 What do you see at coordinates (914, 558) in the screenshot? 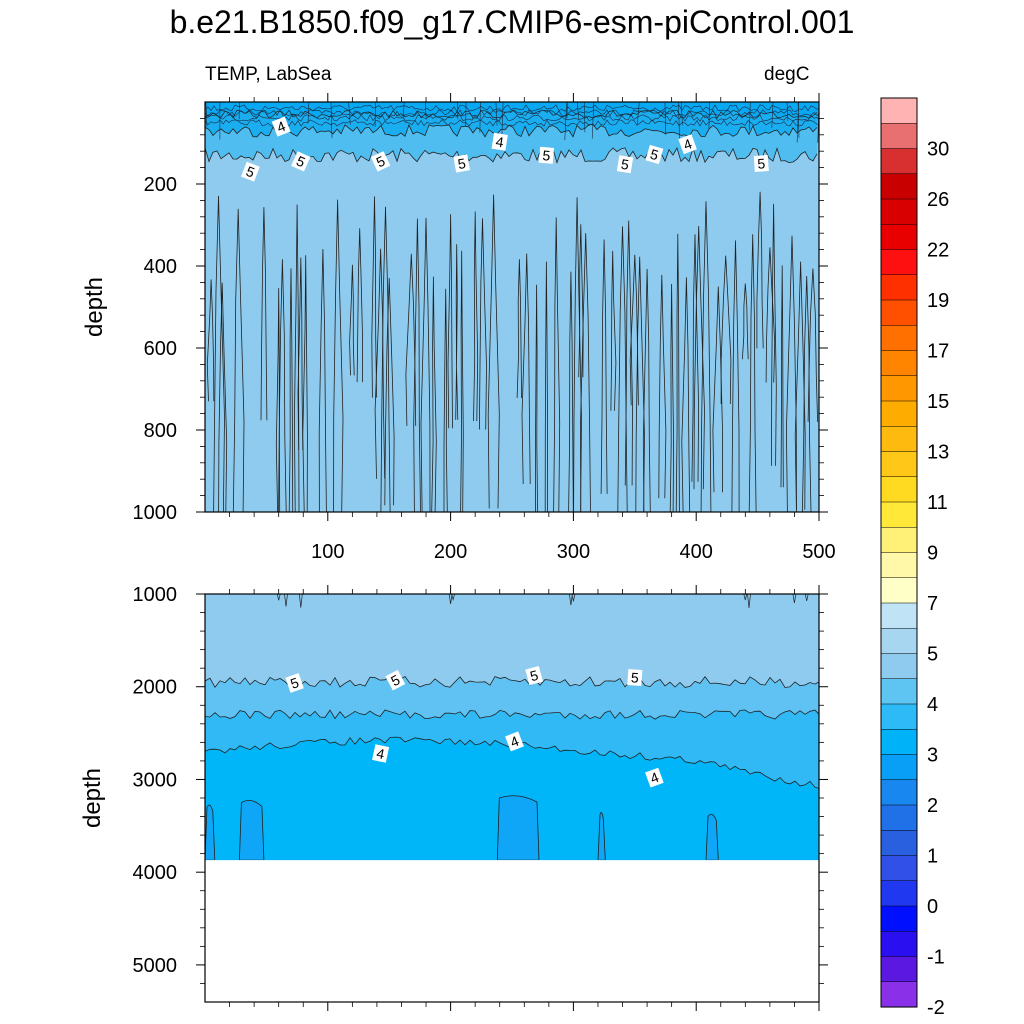
I see `colorbar: 30 26 22 19 17 15 13 11 9 7 5 4 3 2 1 0 -1 -2` at bounding box center [914, 558].